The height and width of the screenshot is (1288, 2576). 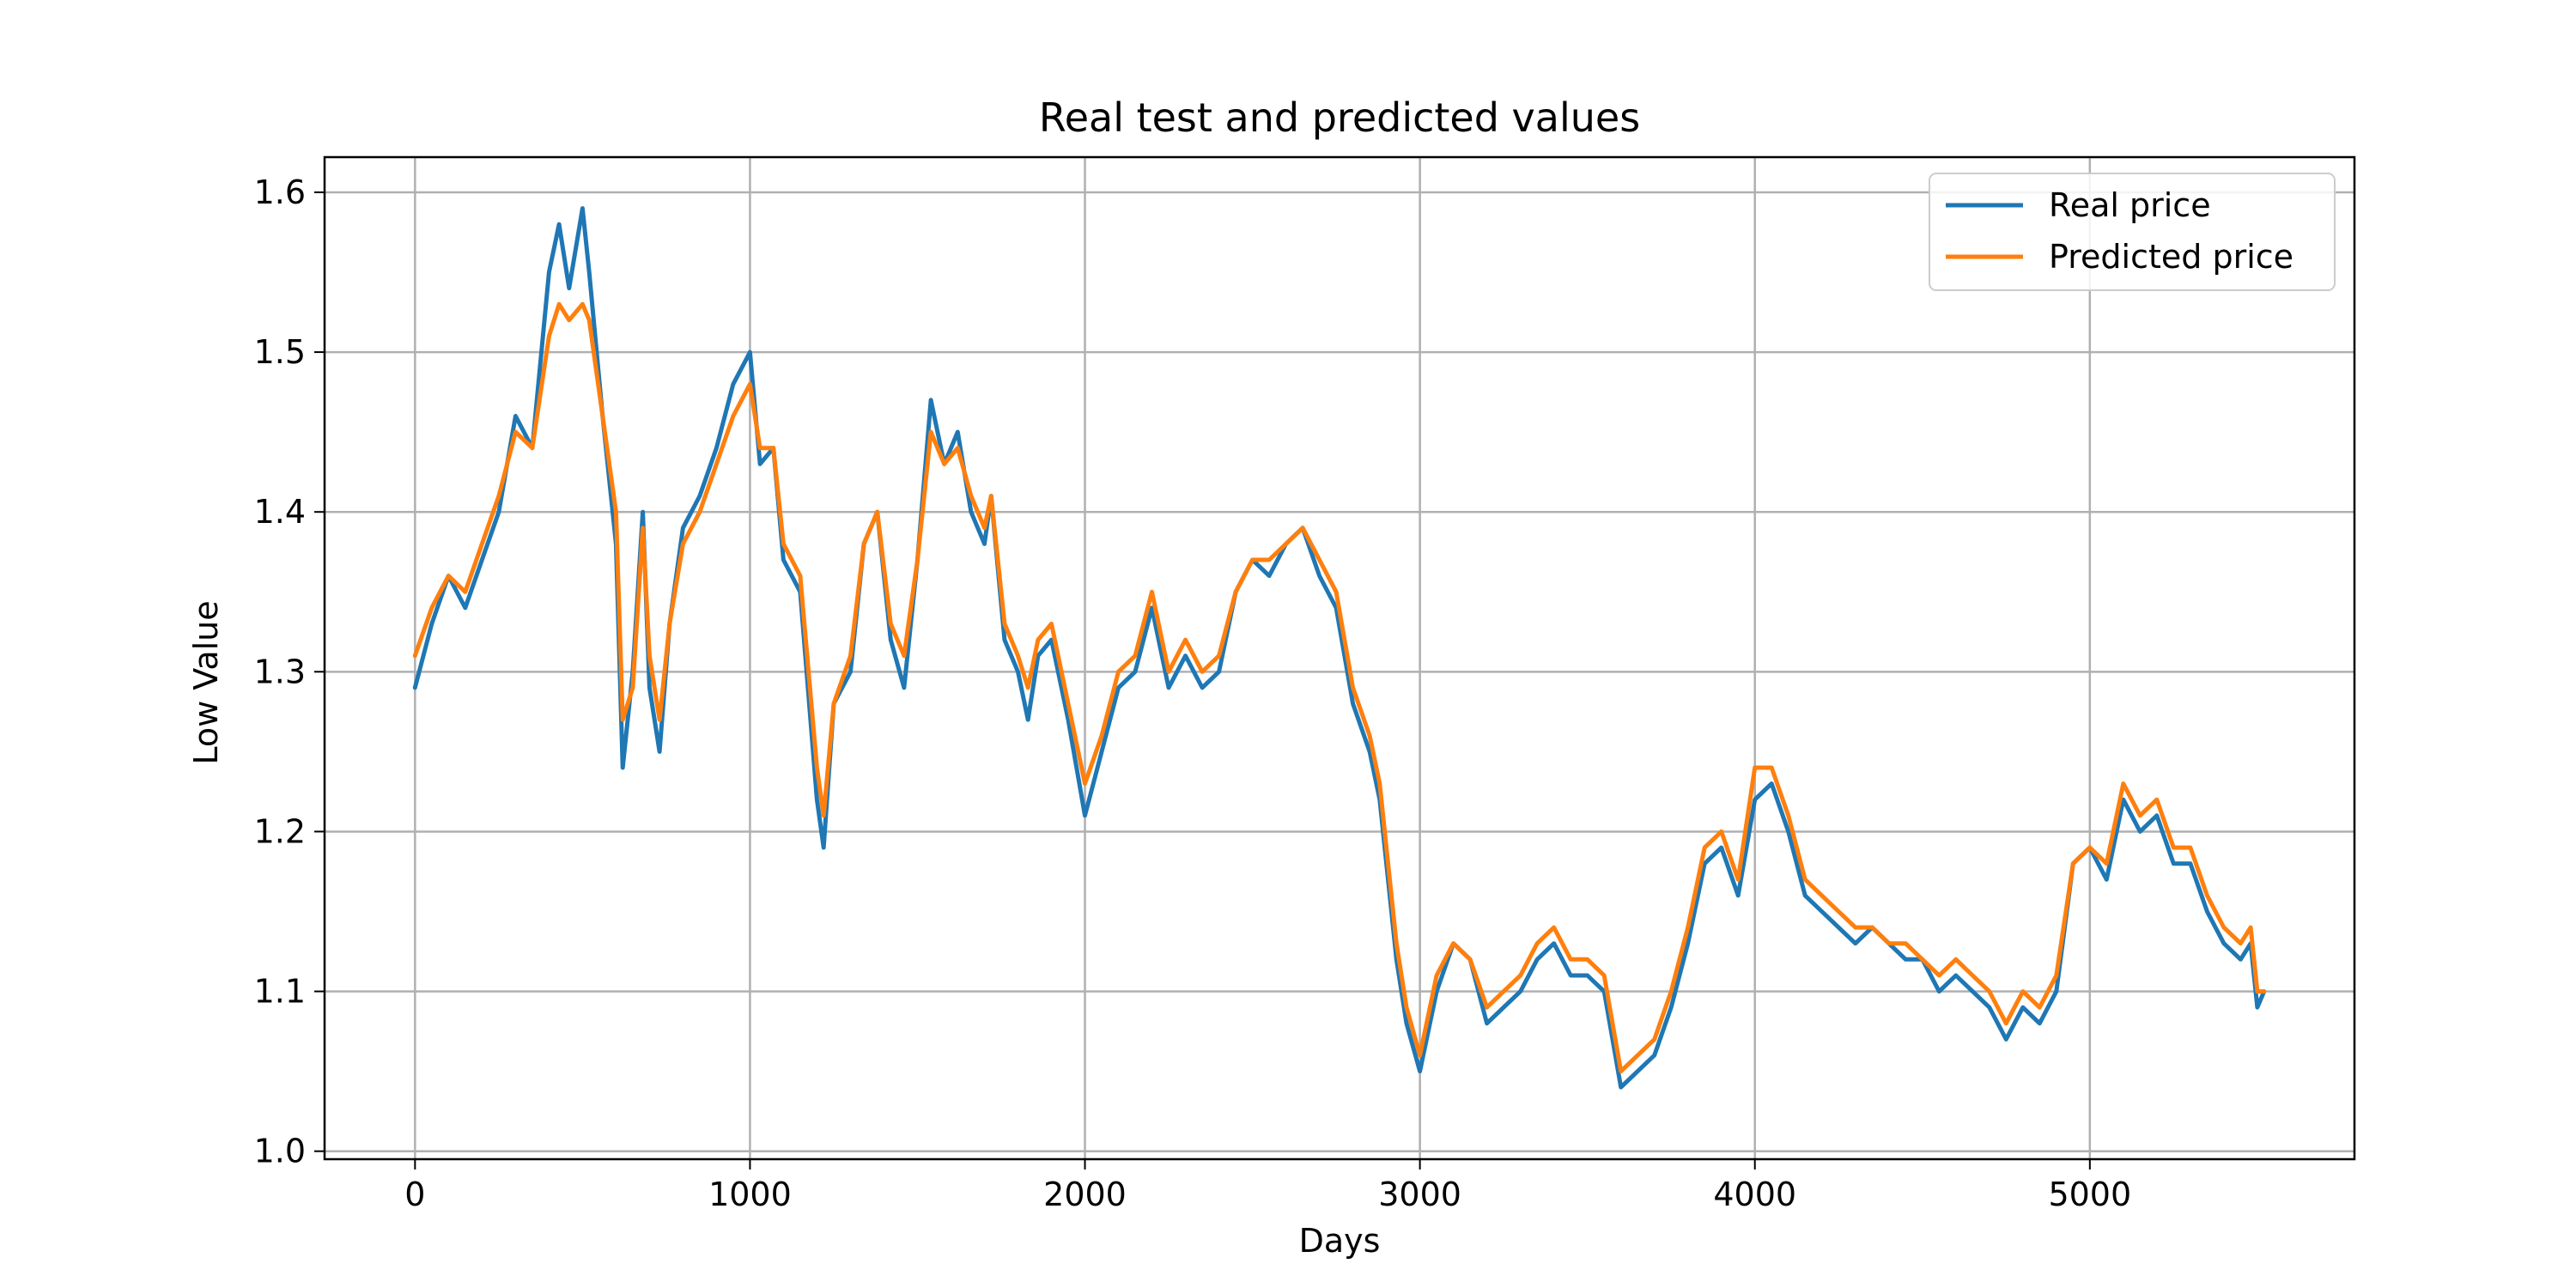 I want to click on y-tick-label: 1.2, so click(x=280, y=831).